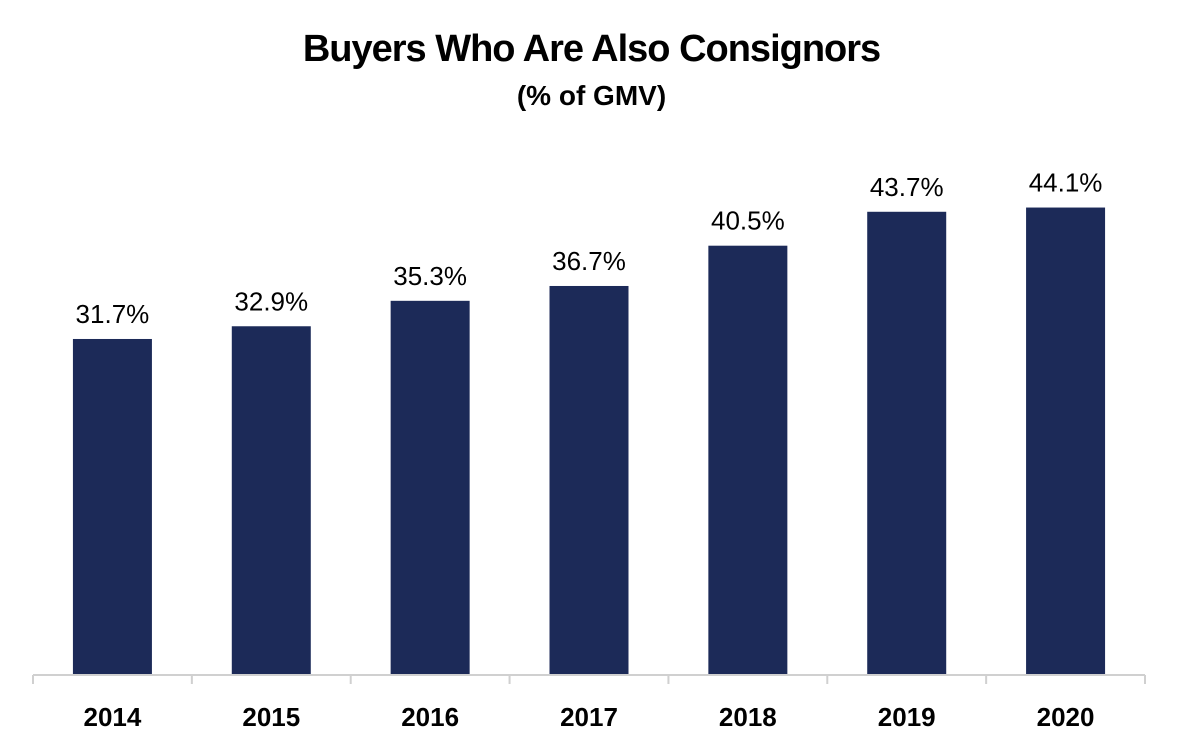 This screenshot has width=1183, height=750. Describe the element at coordinates (907, 717) in the screenshot. I see `x-tick-label: 2019` at that location.